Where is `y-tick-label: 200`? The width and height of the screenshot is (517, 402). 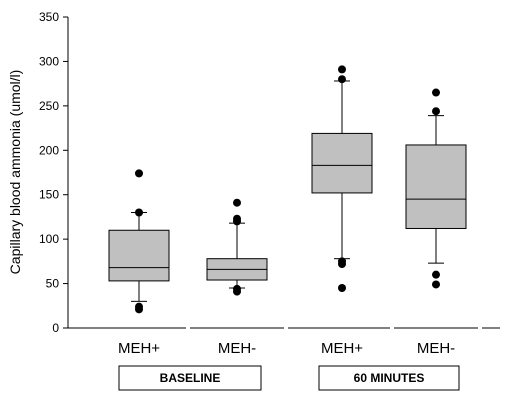 y-tick-label: 200 is located at coordinates (49, 150).